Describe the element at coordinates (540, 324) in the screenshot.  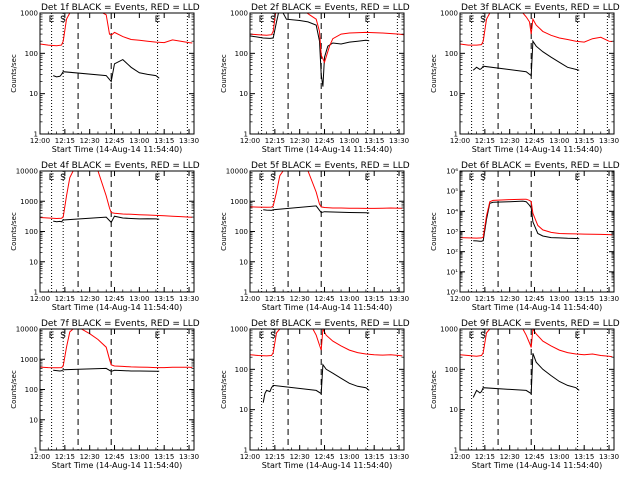
I see `panel-title: Det 9f BLACK = Events, RED = LLD` at that location.